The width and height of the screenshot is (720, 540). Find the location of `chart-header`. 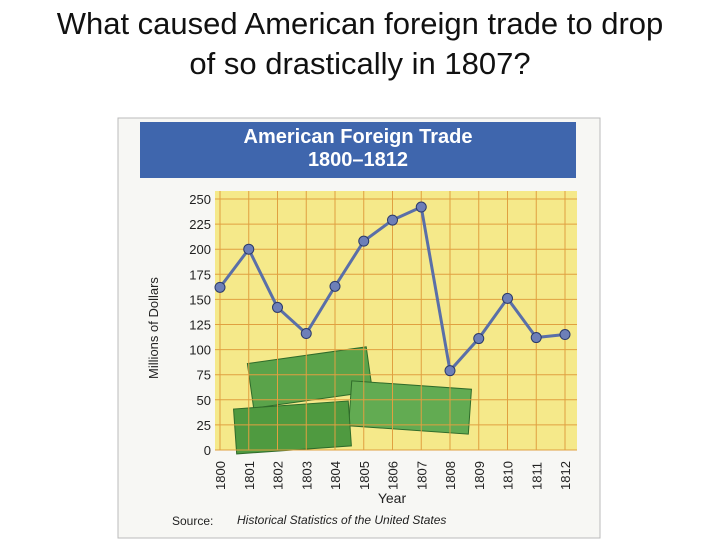

chart-header is located at coordinates (358, 150).